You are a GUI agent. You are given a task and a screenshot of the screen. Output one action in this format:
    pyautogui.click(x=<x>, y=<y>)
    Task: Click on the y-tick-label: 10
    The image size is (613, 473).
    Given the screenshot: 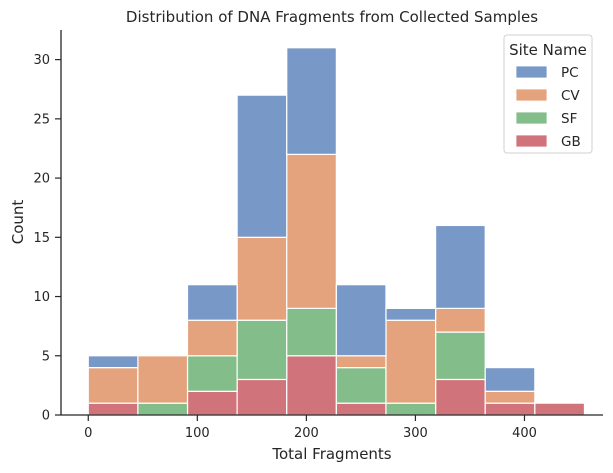 What is the action you would take?
    pyautogui.click(x=41, y=297)
    